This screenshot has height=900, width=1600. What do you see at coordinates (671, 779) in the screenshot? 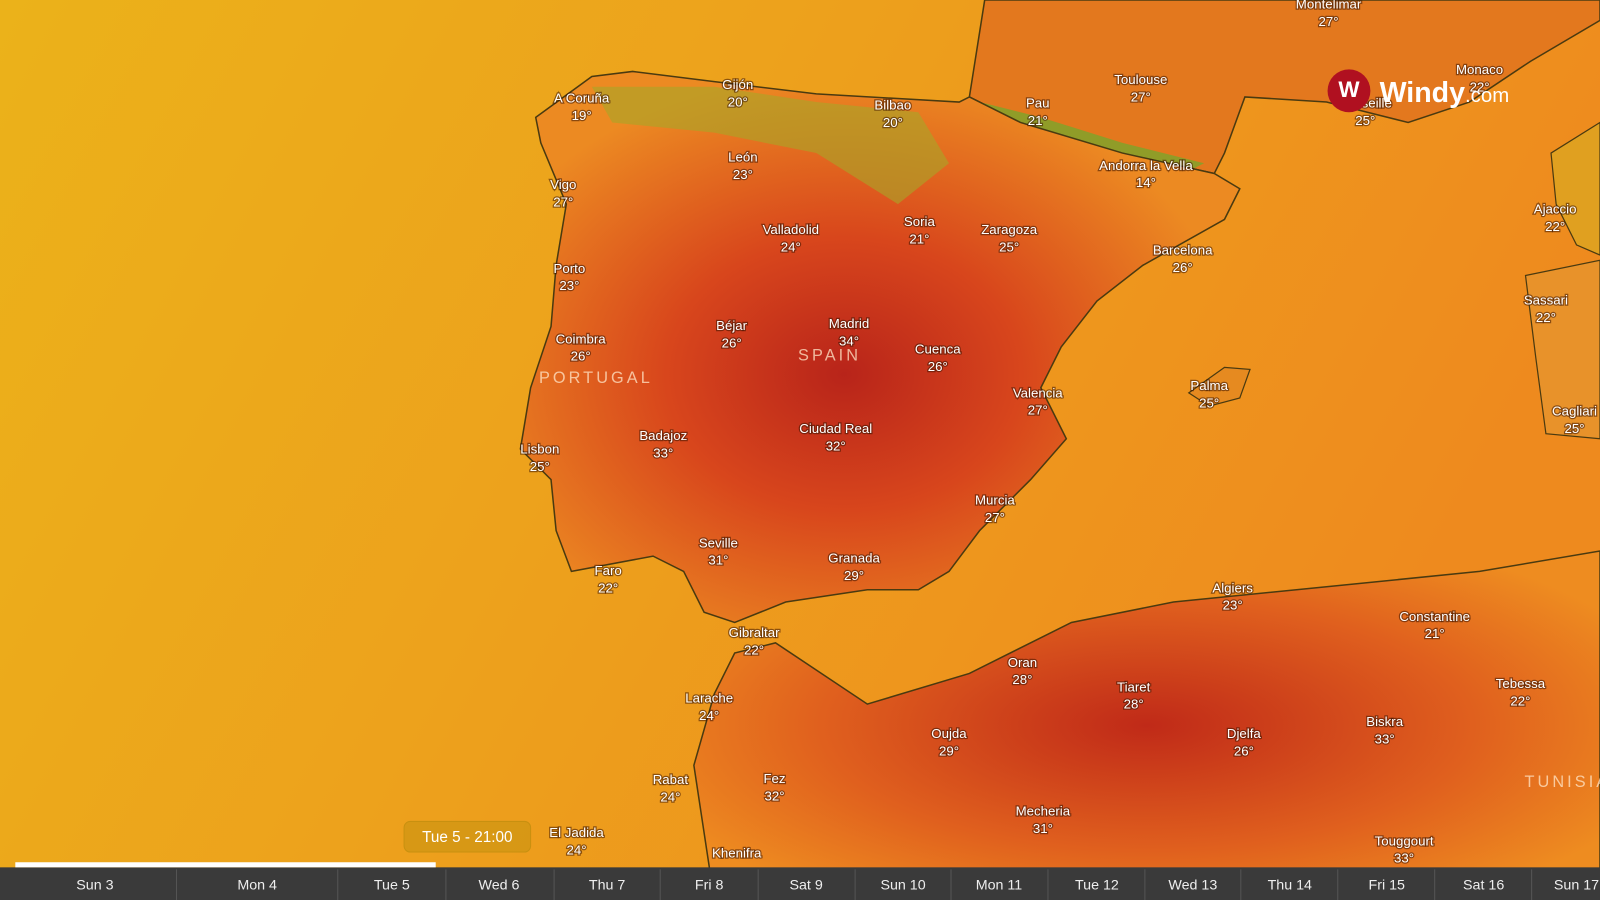
I see `city-name: Rabat` at bounding box center [671, 779].